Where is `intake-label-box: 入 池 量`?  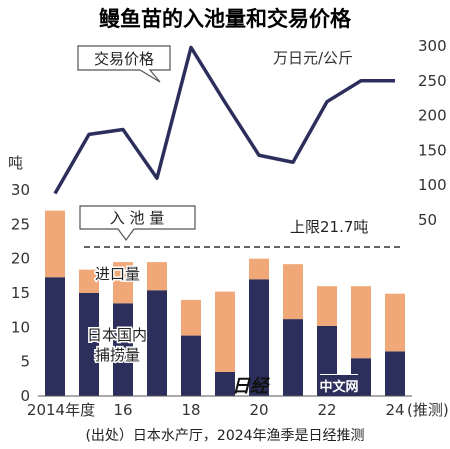
intake-label-box: 入 池 量 is located at coordinates (137, 223).